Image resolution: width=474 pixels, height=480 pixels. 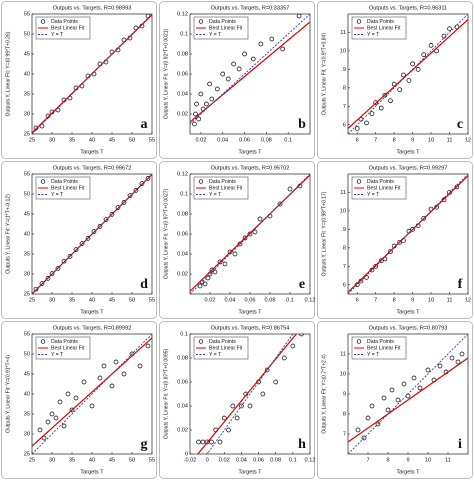 I want to click on legend-marker, so click(x=43, y=341).